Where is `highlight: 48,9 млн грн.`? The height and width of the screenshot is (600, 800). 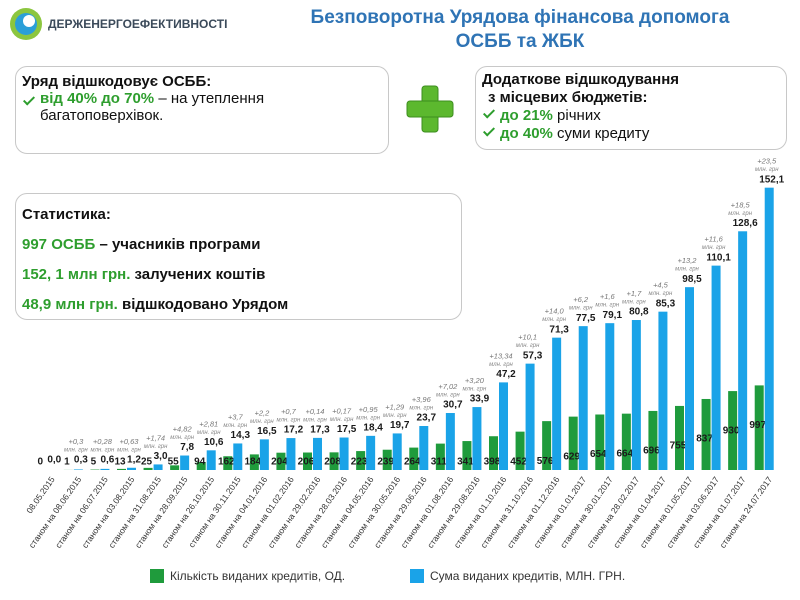
highlight: 48,9 млн грн. is located at coordinates (70, 304).